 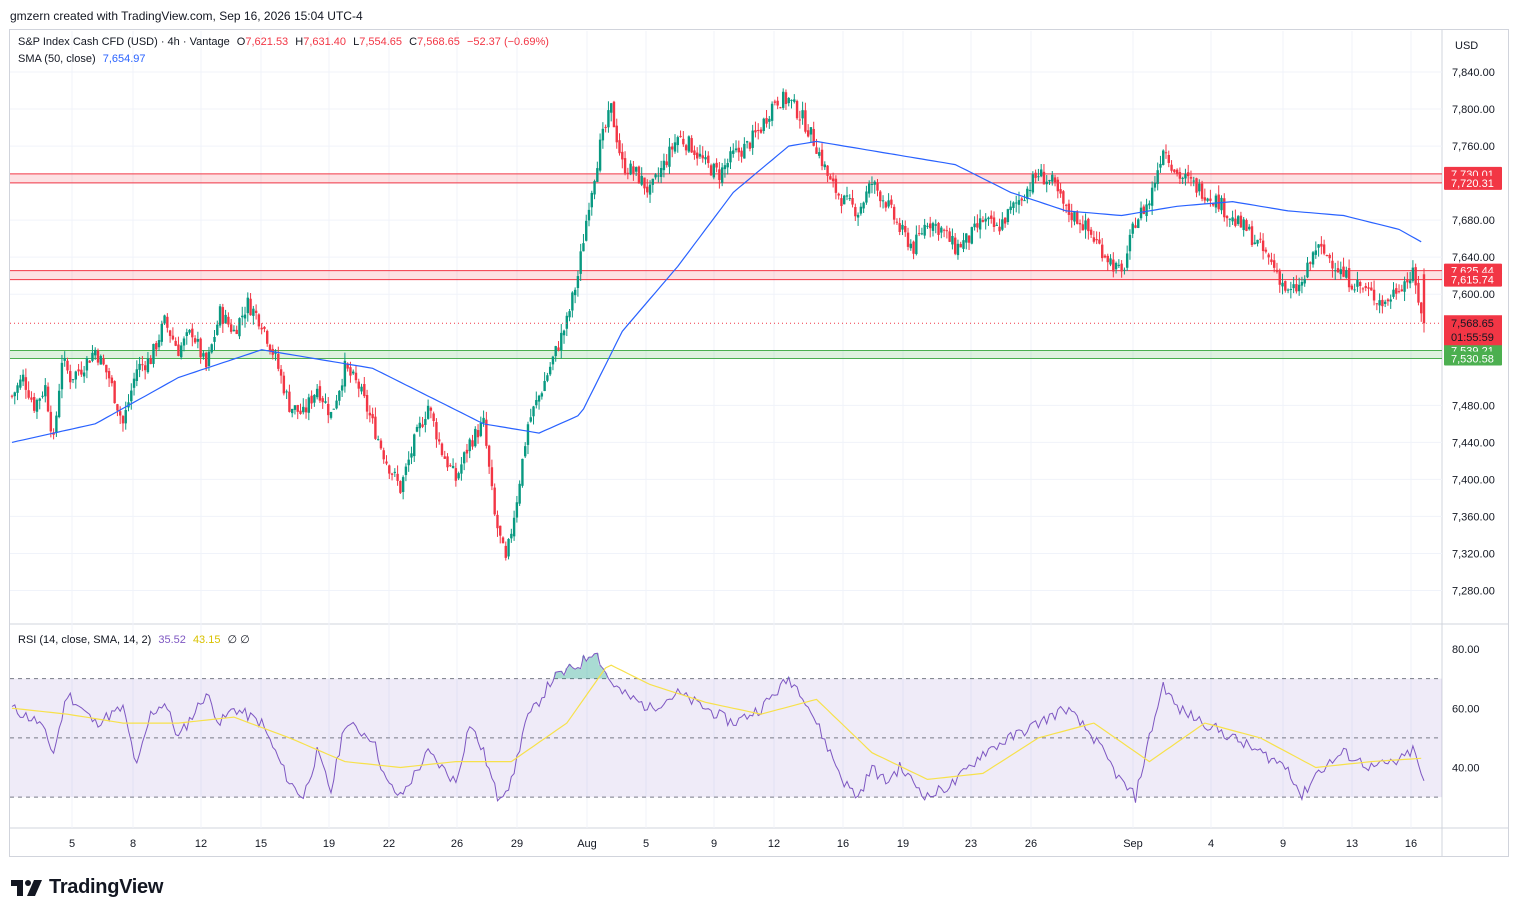 What do you see at coordinates (672, 666) in the screenshot?
I see `rsi-overbought-fill` at bounding box center [672, 666].